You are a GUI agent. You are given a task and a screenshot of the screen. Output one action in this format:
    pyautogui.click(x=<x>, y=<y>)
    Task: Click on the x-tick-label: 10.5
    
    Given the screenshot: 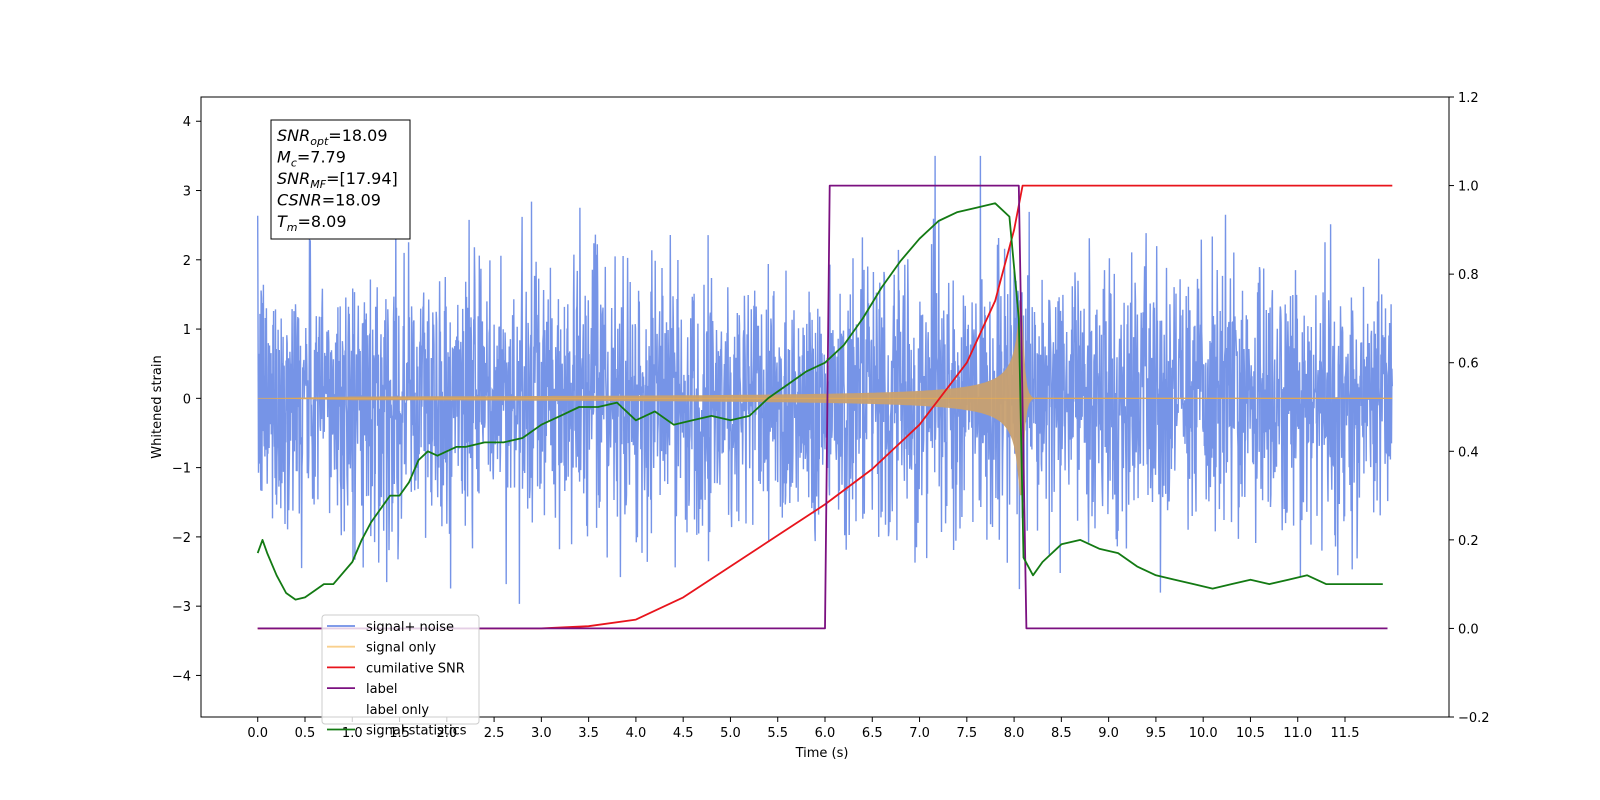 What is the action you would take?
    pyautogui.click(x=1250, y=733)
    